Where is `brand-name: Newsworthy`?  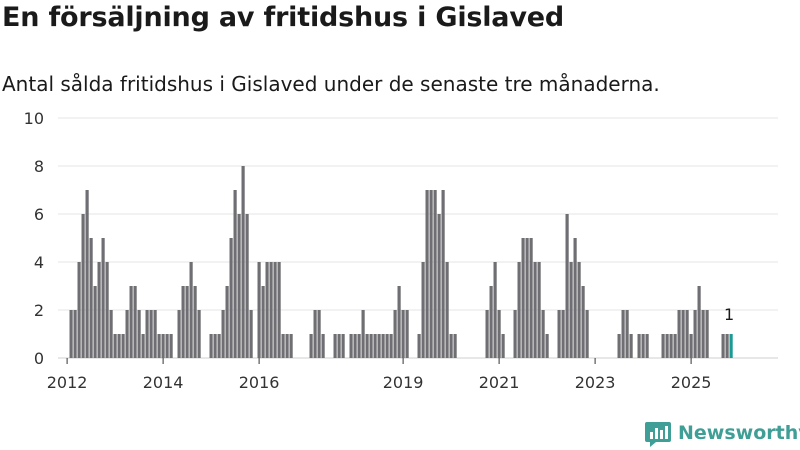 brand-name: Newsworthy is located at coordinates (739, 433).